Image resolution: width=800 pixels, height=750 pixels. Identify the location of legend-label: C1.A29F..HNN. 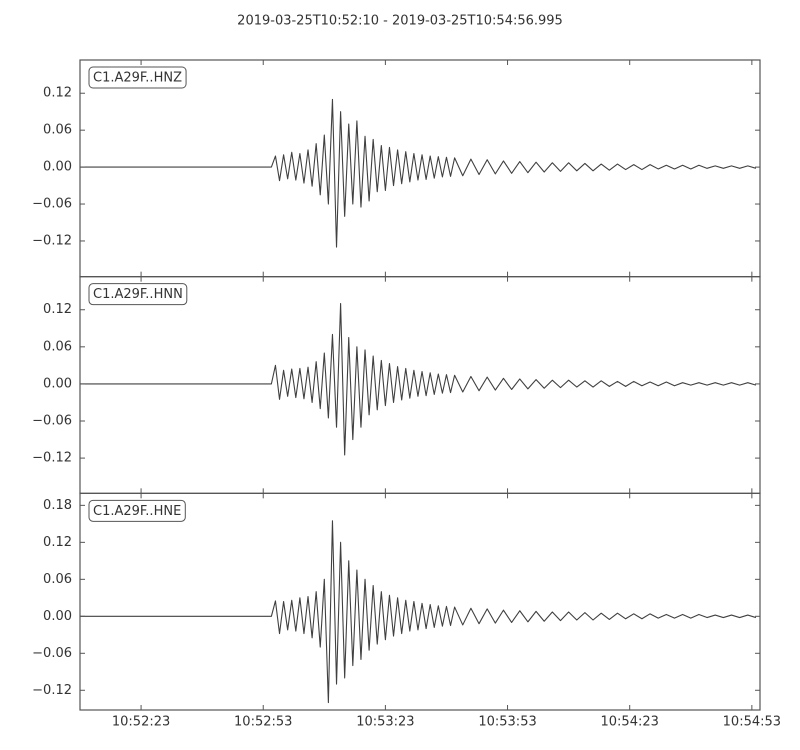
(138, 294).